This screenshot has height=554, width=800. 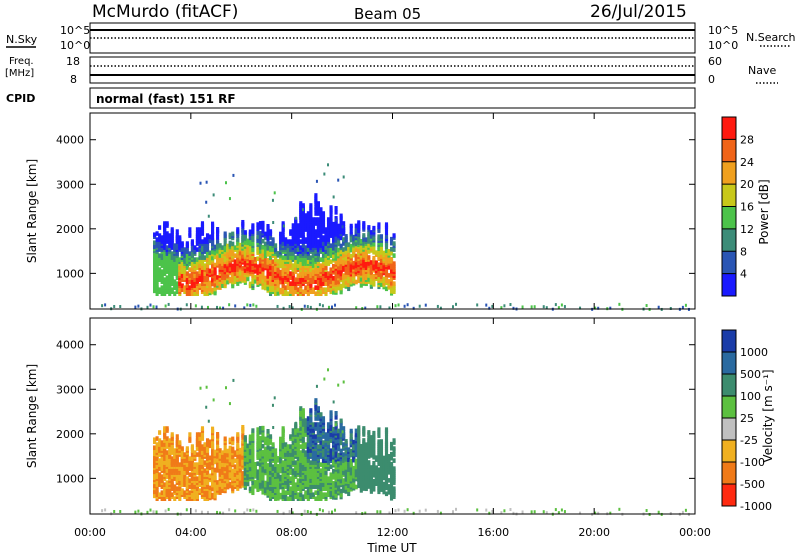 I want to click on colorbar-tick-label: 25, so click(x=747, y=418).